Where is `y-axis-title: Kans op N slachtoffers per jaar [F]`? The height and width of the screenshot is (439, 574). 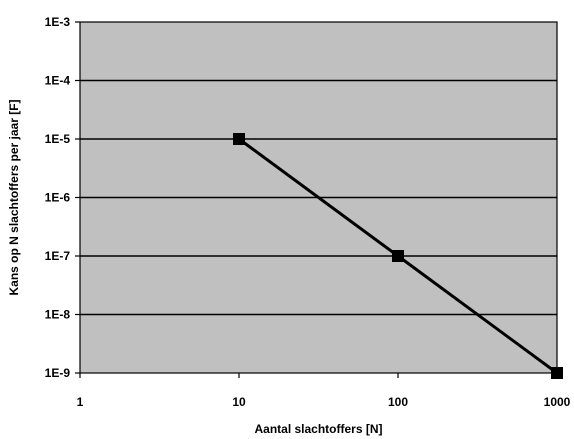 y-axis-title: Kans op N slachtoffers per jaar [F] is located at coordinates (14, 197).